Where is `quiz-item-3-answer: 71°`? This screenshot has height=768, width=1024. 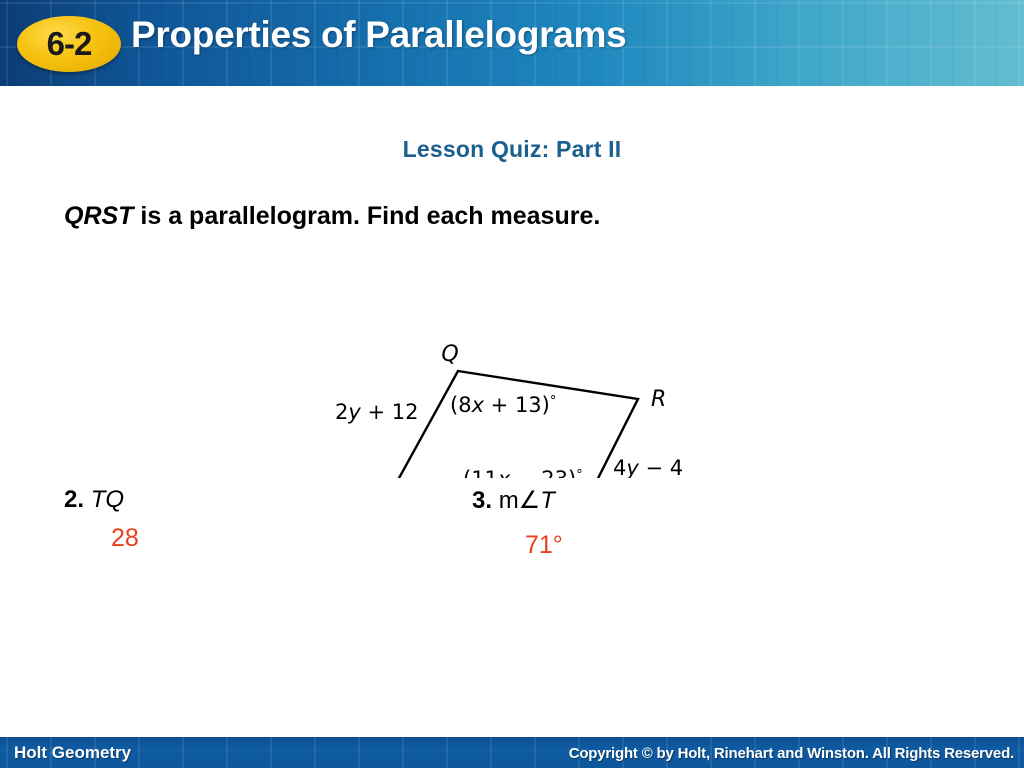 quiz-item-3-answer: 71° is located at coordinates (544, 545).